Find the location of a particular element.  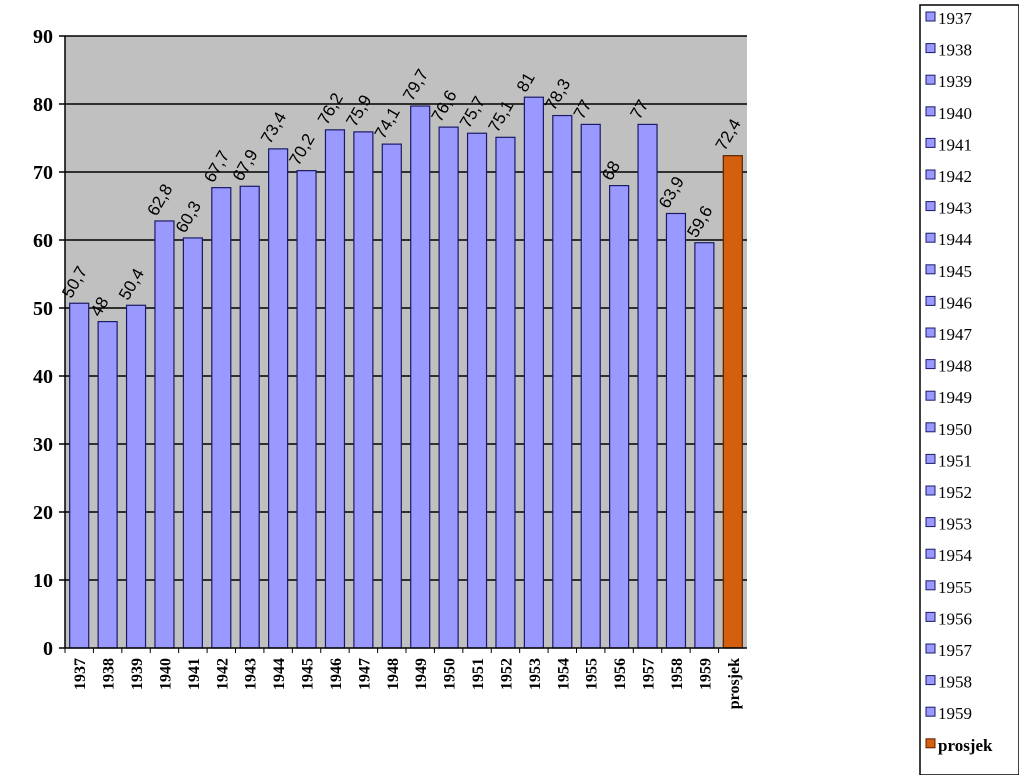

x-tick-label: 1953 is located at coordinates (535, 674).